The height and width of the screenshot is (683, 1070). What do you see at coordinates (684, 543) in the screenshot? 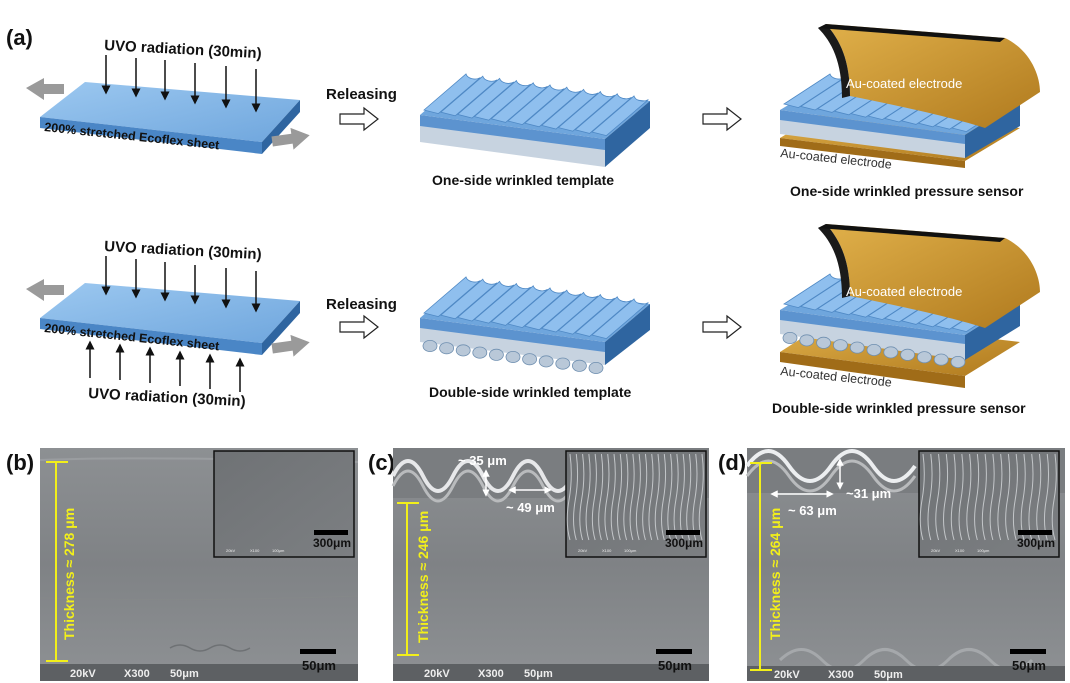
I see `panel-c-inset-scale: 300μm` at bounding box center [684, 543].